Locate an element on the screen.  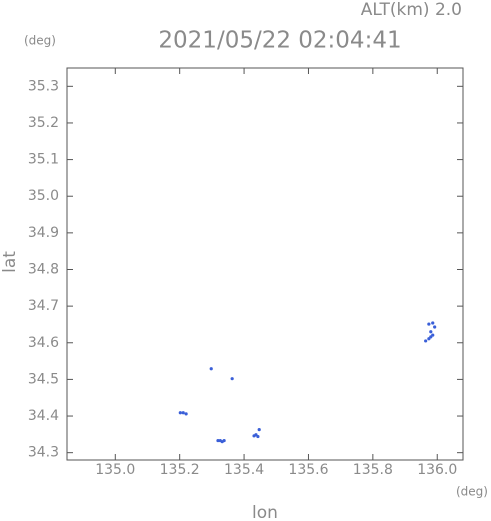
chart-title: 2021/05/22 02:04:41 is located at coordinates (279, 41).